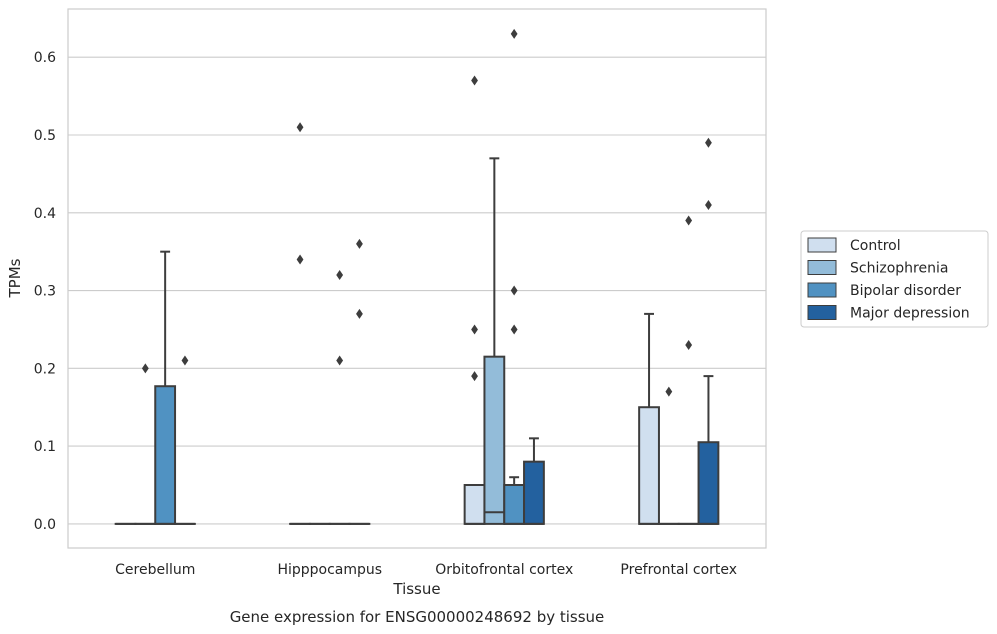 Image resolution: width=997 pixels, height=634 pixels. What do you see at coordinates (15, 278) in the screenshot?
I see `y-axis-label: TPMs` at bounding box center [15, 278].